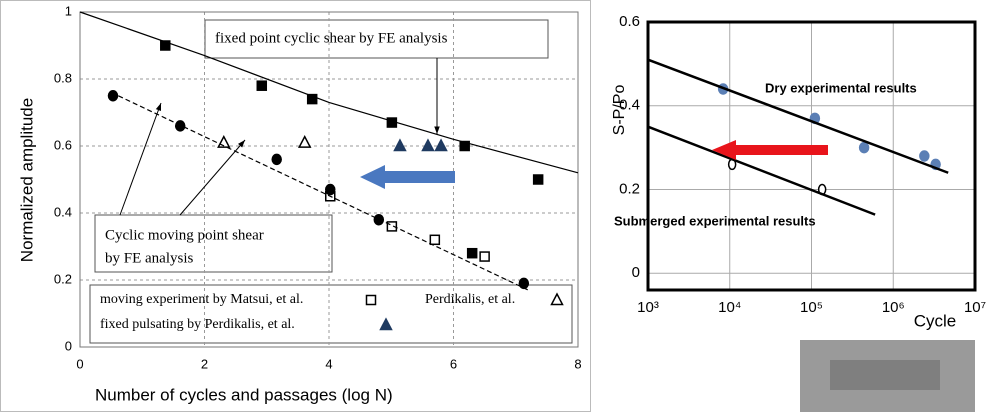  Describe the element at coordinates (577, 363) in the screenshot. I see `x-tick-label: 8` at that location.